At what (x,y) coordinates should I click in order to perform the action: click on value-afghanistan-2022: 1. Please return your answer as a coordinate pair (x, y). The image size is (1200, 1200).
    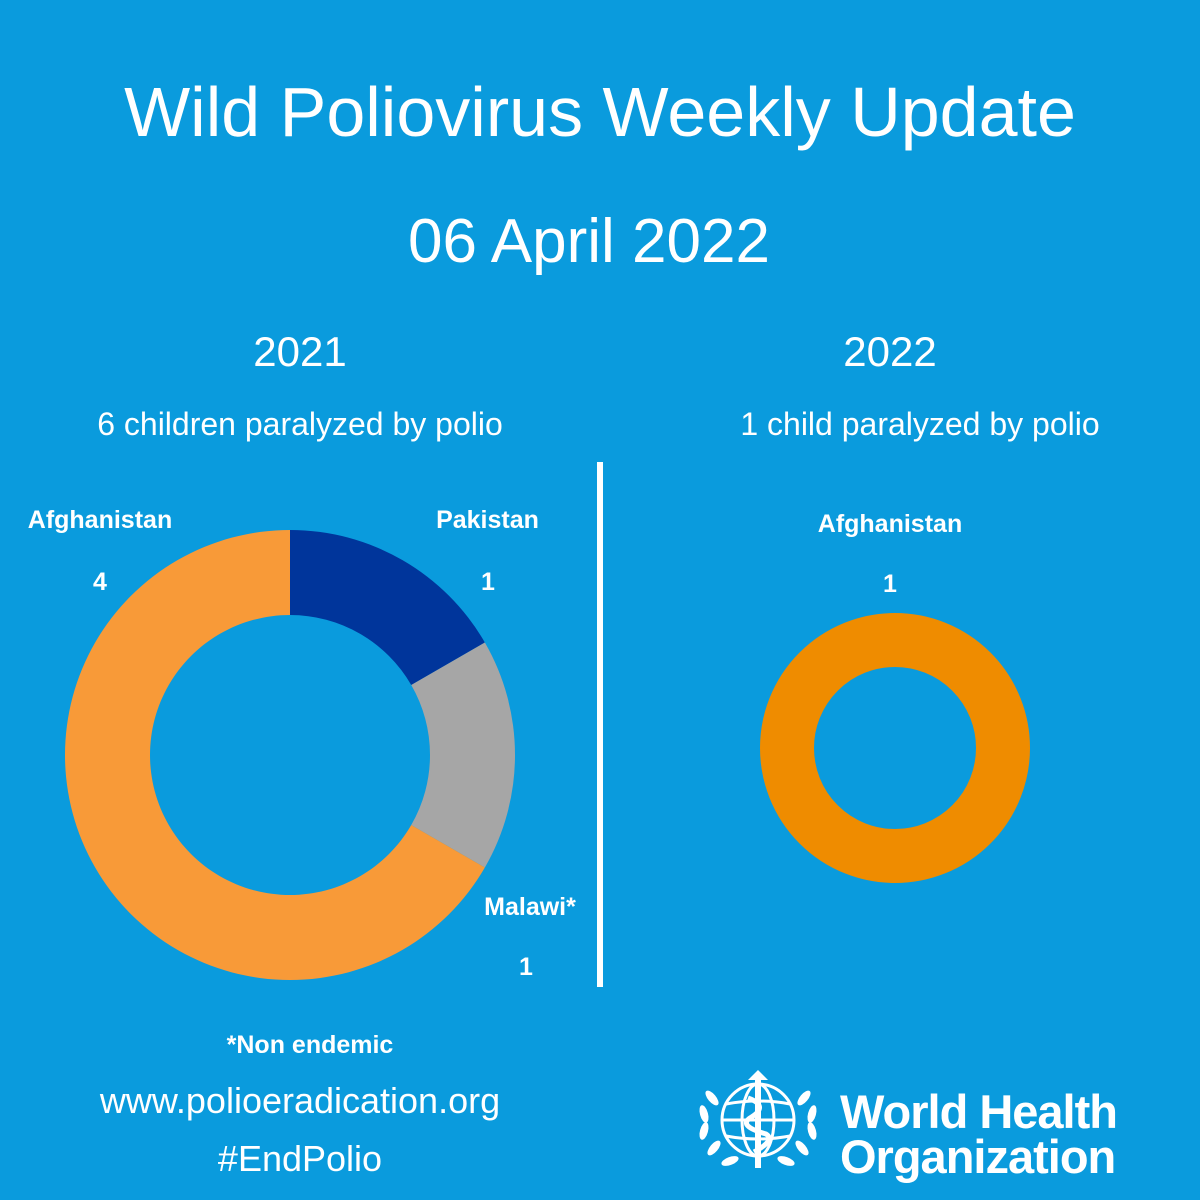
    Looking at the image, I should click on (890, 584).